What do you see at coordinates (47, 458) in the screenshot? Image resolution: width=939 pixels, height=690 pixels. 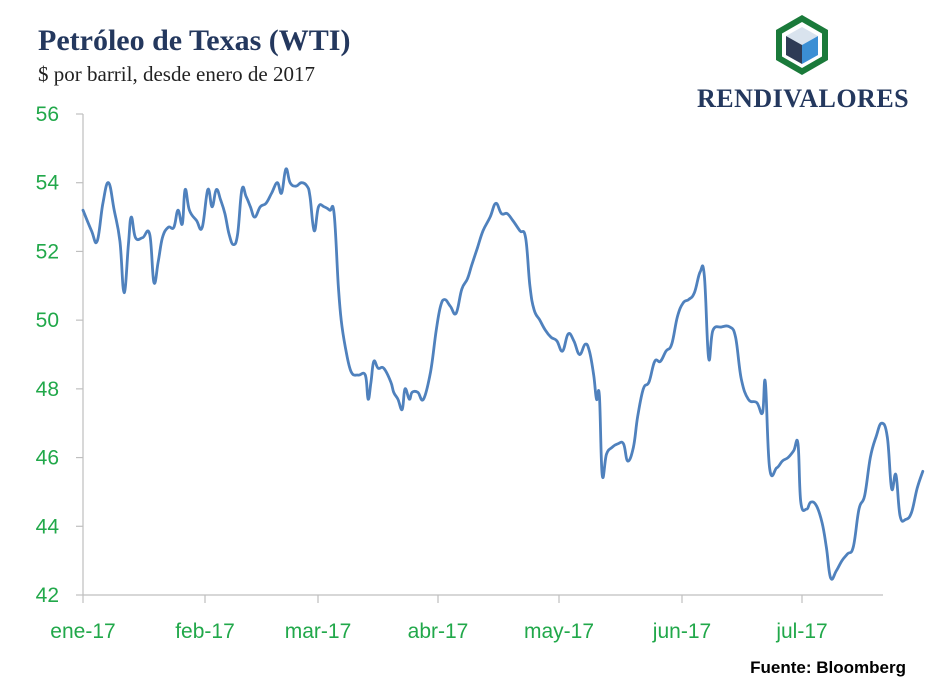 I see `y-tick-label: 46` at bounding box center [47, 458].